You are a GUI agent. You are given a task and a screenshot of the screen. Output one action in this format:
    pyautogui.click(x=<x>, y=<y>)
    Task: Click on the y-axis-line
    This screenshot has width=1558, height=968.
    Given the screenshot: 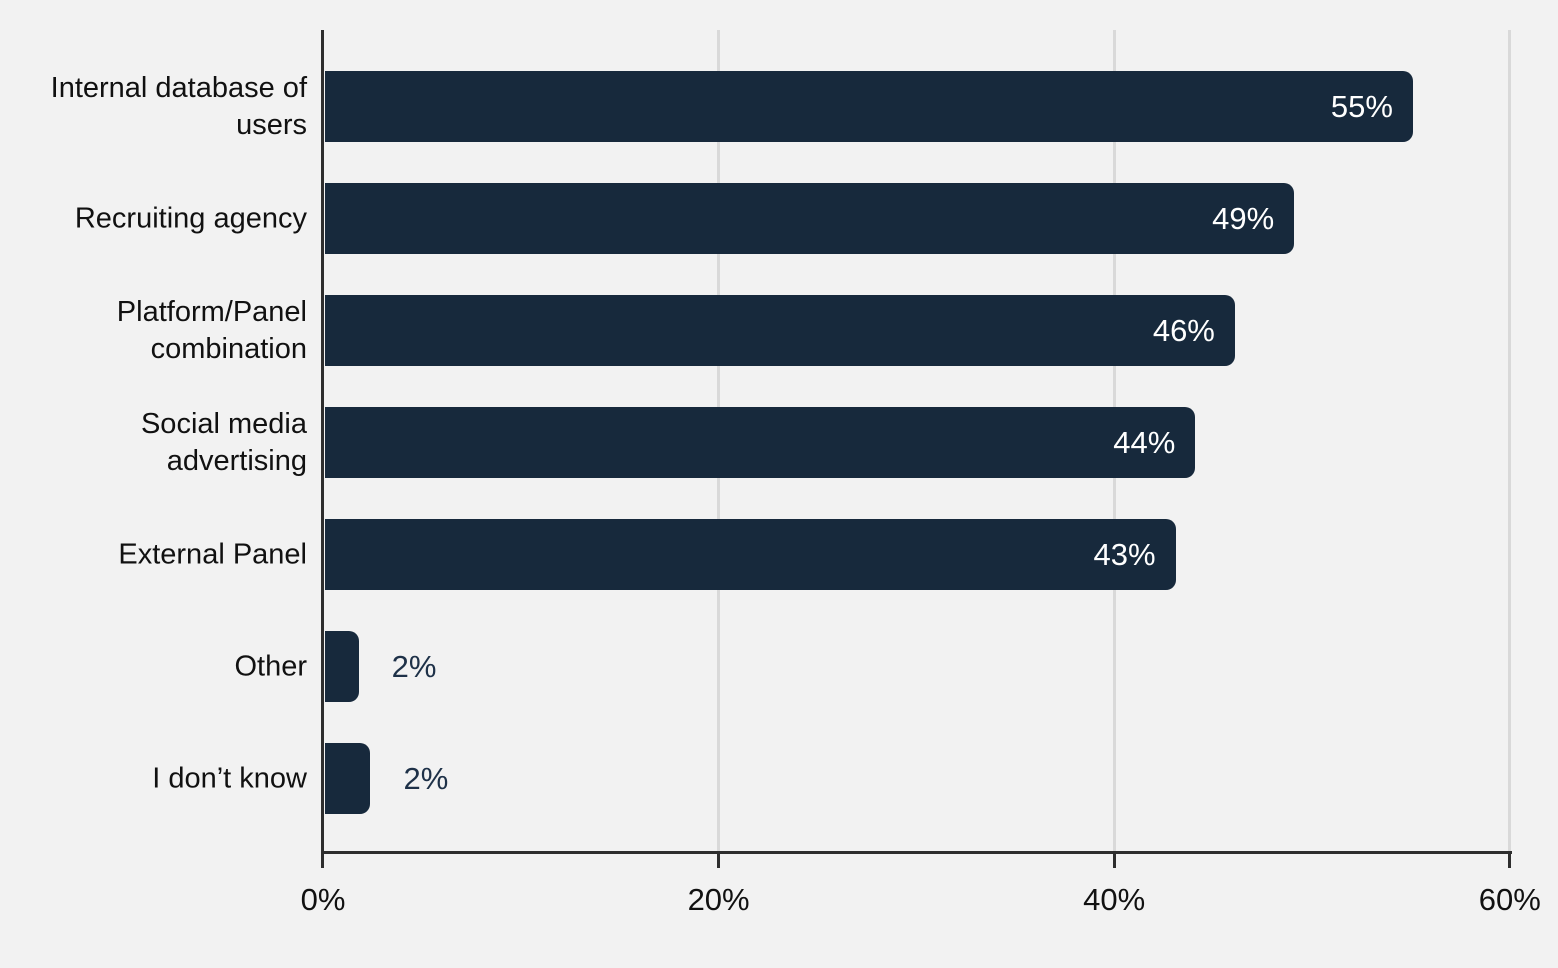 What is the action you would take?
    pyautogui.click(x=322, y=449)
    